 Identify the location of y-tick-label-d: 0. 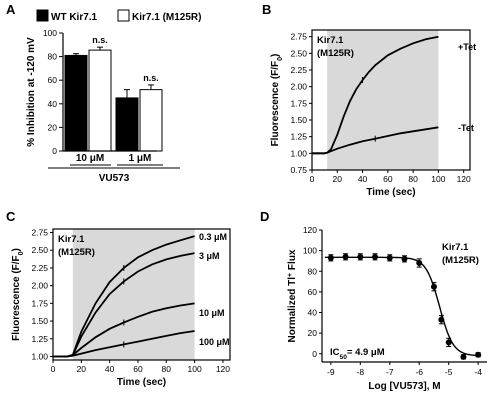
(314, 354).